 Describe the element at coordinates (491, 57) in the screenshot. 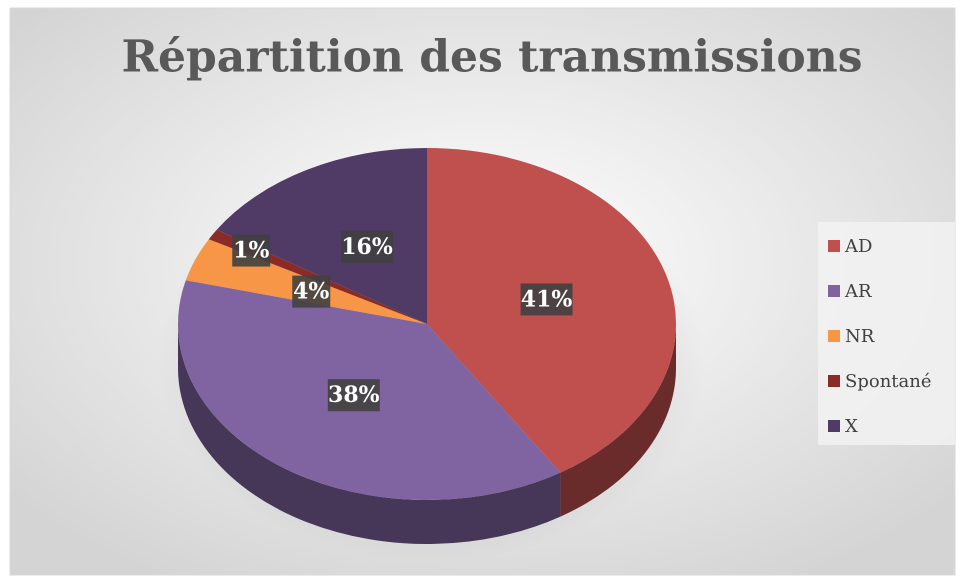

I see `chart-title: Répartition des transmissions` at that location.